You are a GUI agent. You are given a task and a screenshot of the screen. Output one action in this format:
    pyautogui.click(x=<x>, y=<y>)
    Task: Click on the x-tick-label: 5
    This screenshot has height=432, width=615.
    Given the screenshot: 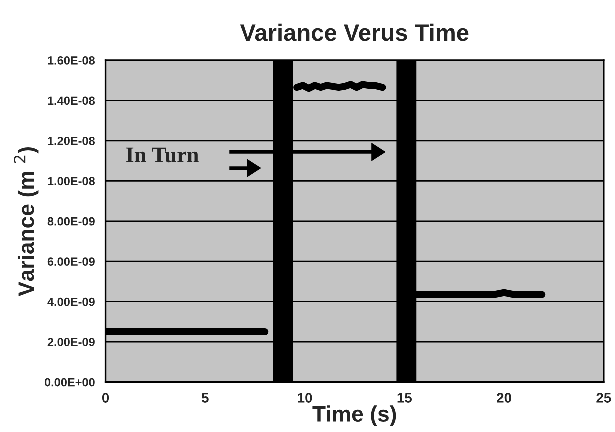 What is the action you would take?
    pyautogui.click(x=205, y=398)
    